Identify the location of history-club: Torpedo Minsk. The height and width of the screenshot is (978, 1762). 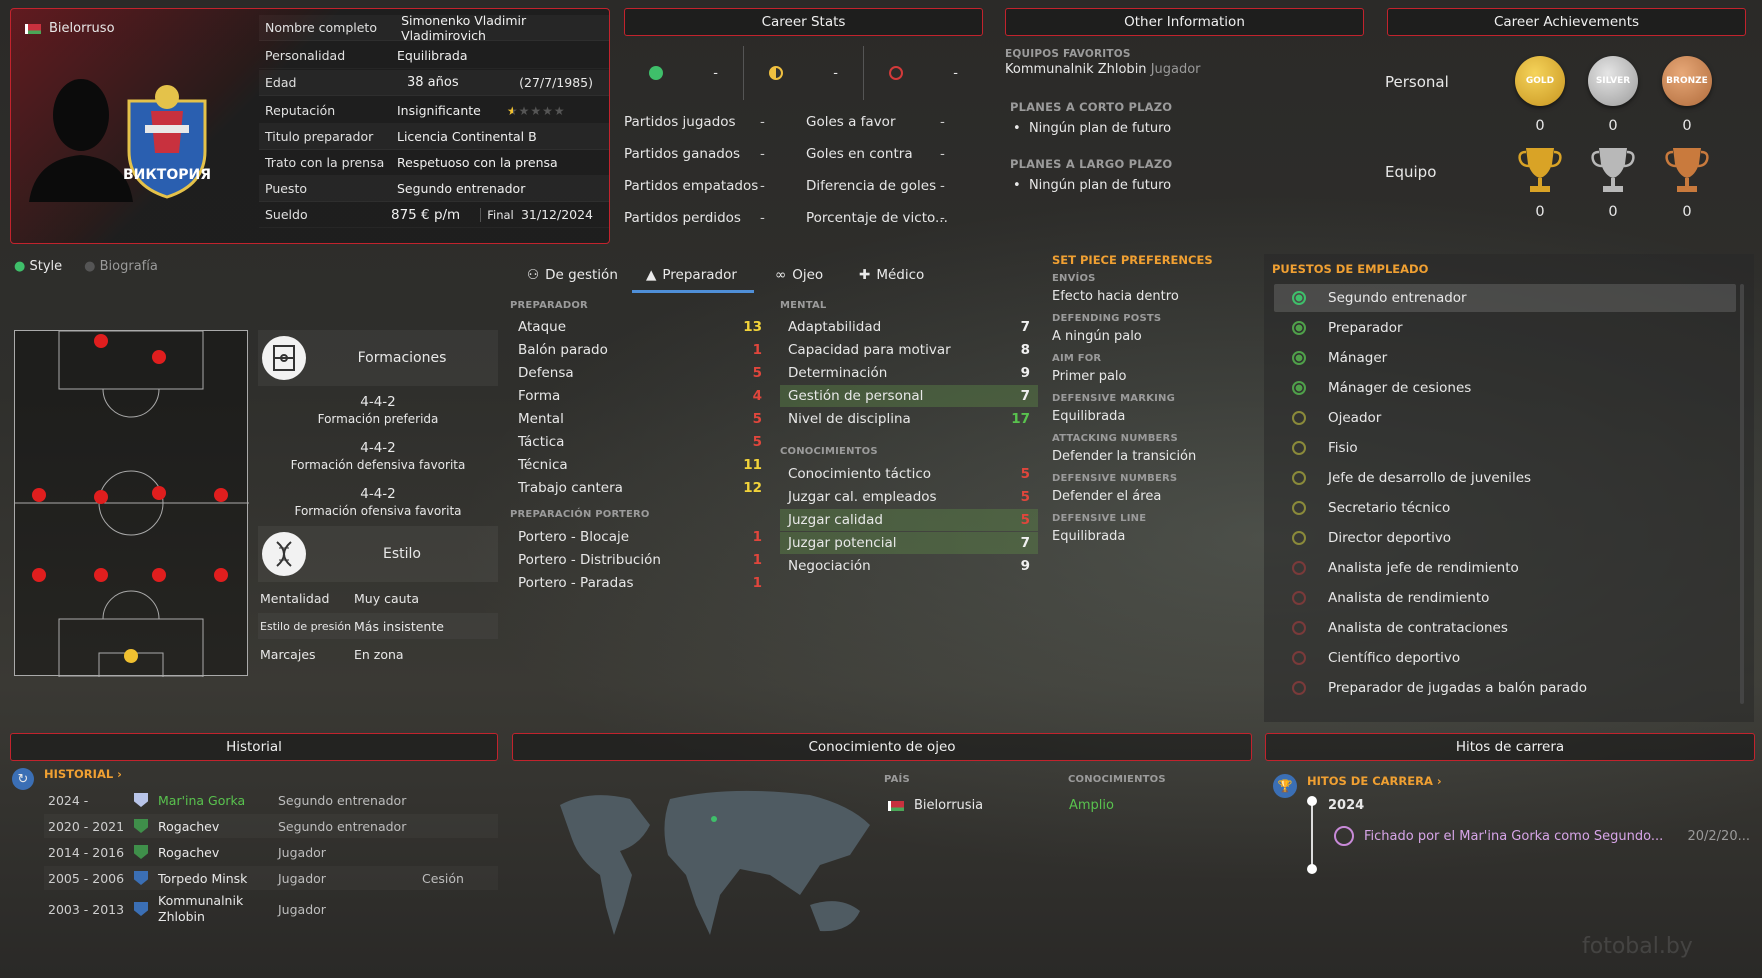
(203, 878).